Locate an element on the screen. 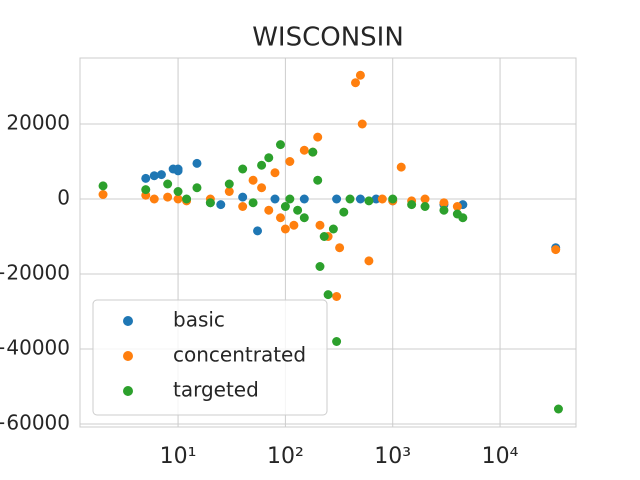 This screenshot has height=480, width=640. x-tick-label: 10⁴ is located at coordinates (500, 456).